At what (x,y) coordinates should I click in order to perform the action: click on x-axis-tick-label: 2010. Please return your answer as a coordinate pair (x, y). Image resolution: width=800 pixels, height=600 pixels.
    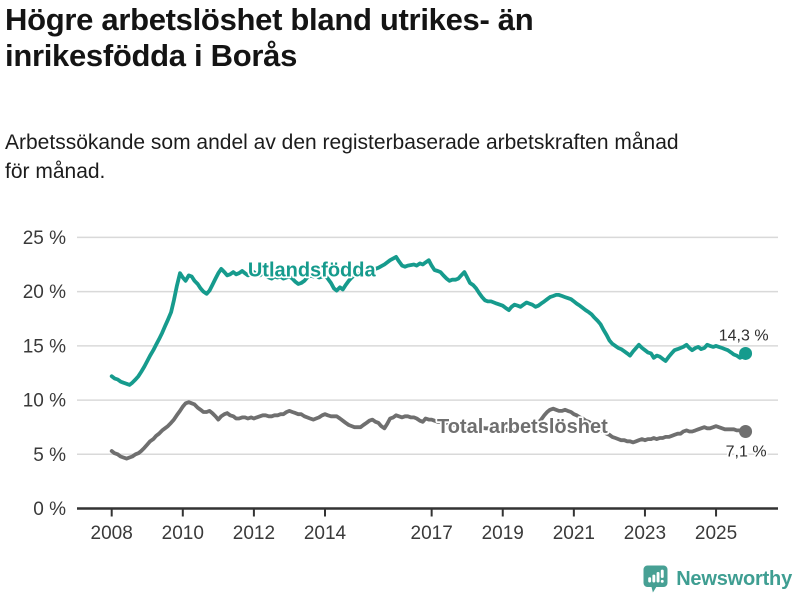
    Looking at the image, I should click on (183, 533).